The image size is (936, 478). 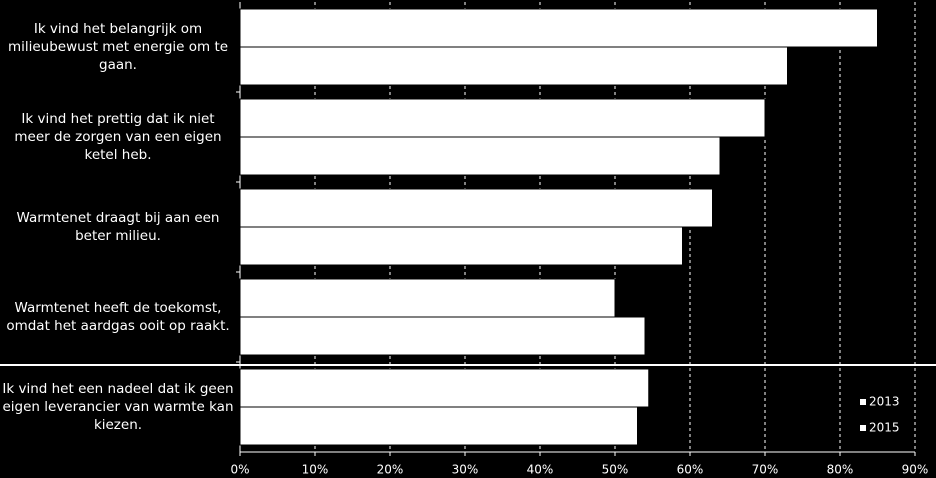 What do you see at coordinates (915, 470) in the screenshot?
I see `x-tick-label: 90%` at bounding box center [915, 470].